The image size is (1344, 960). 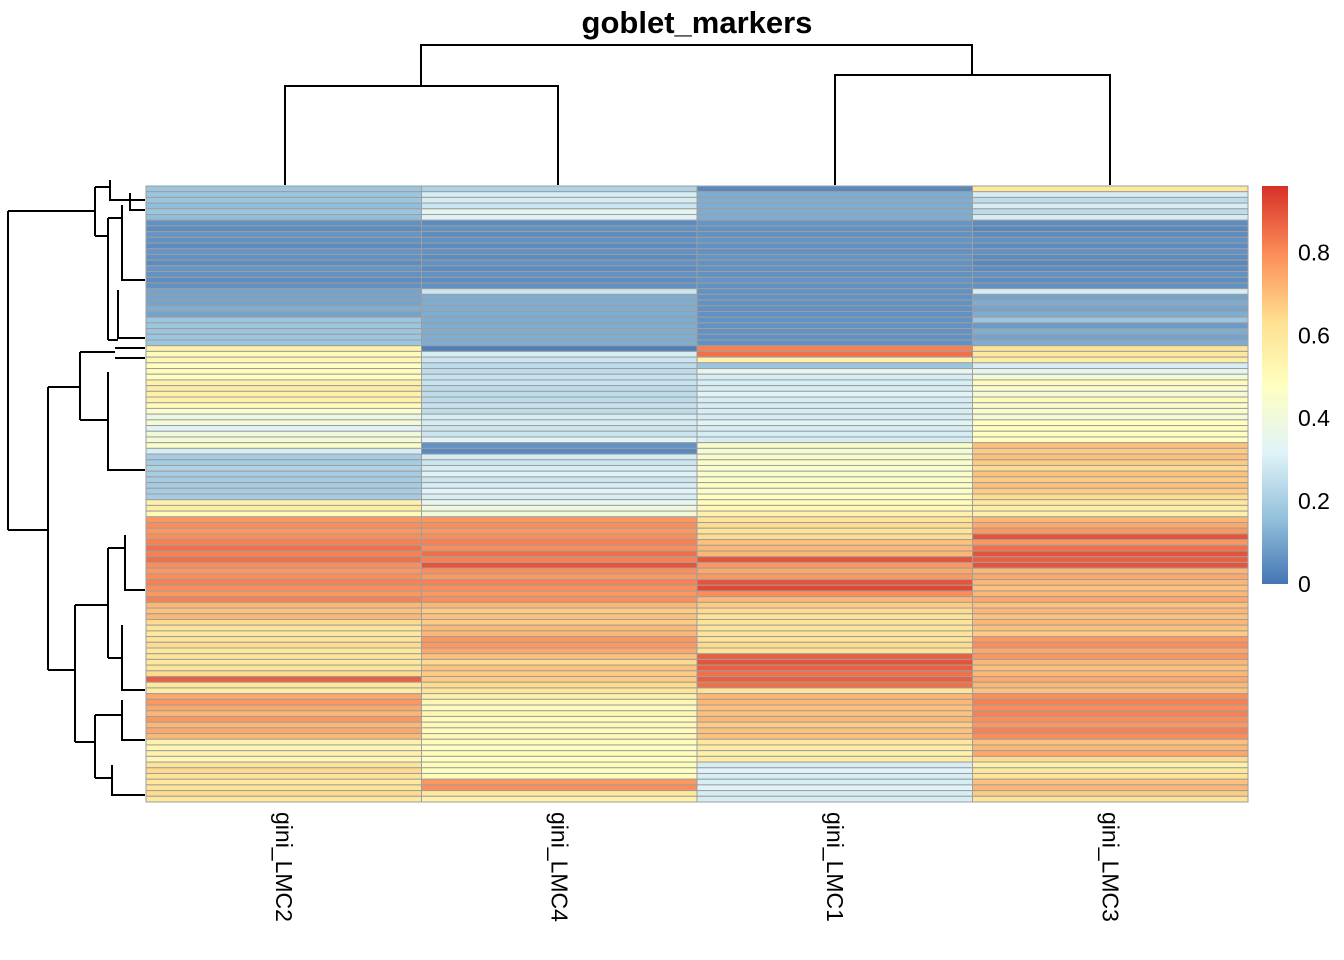 What do you see at coordinates (1314, 335) in the screenshot?
I see `legend-tick-label: 0.6` at bounding box center [1314, 335].